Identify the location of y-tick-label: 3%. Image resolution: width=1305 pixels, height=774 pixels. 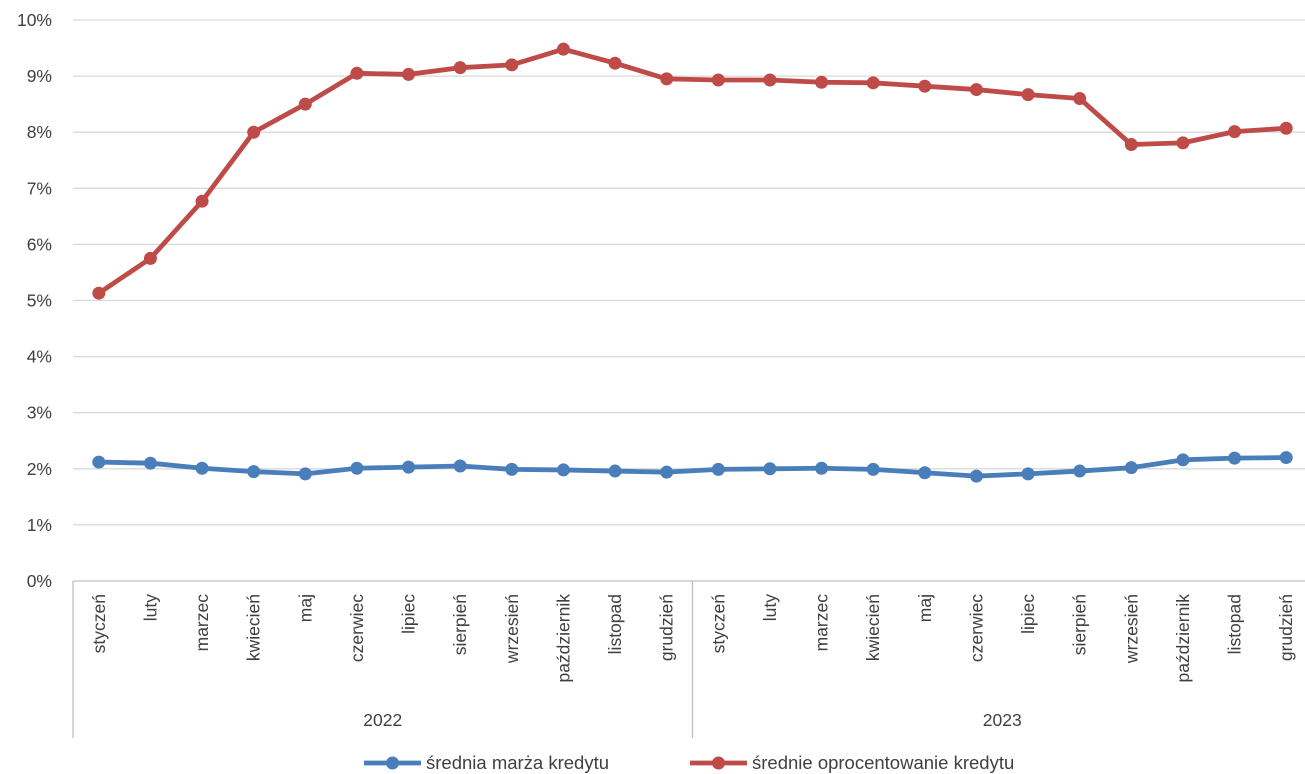
(39, 413).